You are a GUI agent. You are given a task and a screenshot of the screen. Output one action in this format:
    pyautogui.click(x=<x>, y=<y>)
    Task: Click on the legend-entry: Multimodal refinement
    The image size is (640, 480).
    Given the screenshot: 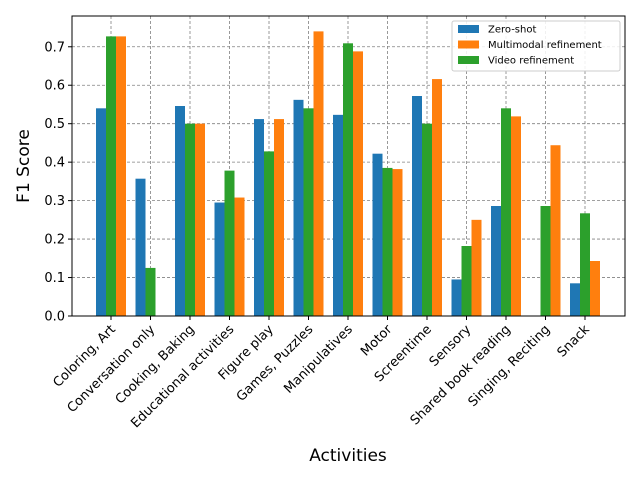 What is the action you would take?
    pyautogui.click(x=545, y=45)
    